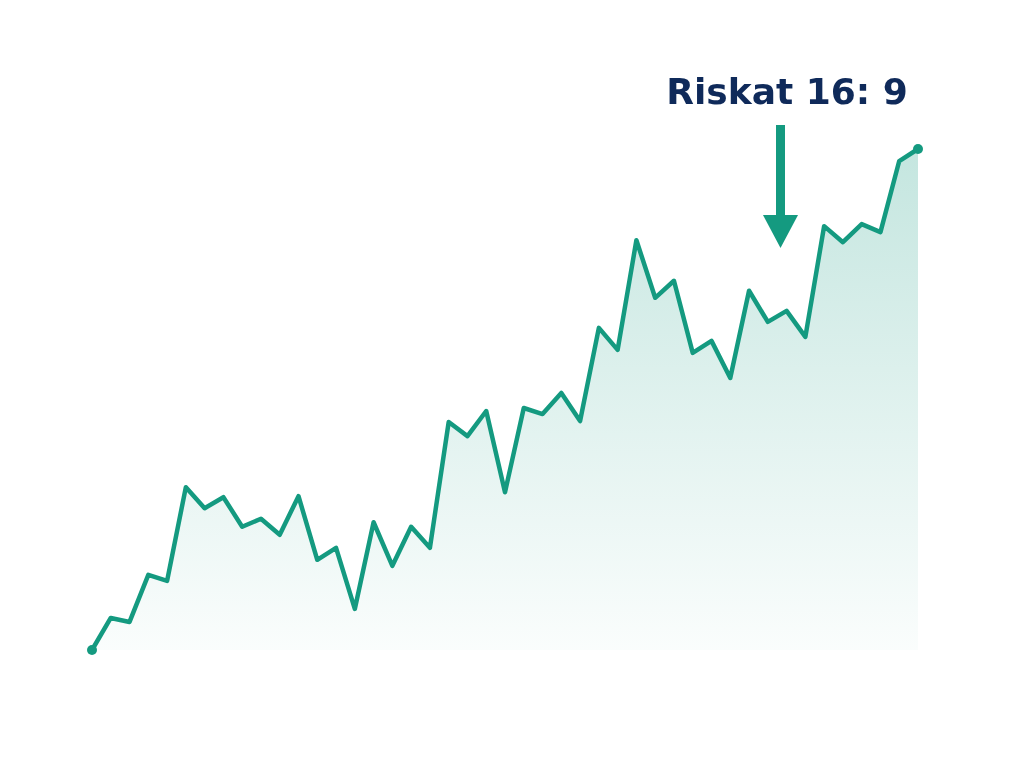  Describe the element at coordinates (787, 91) in the screenshot. I see `text: Riskat 16: 9` at that location.